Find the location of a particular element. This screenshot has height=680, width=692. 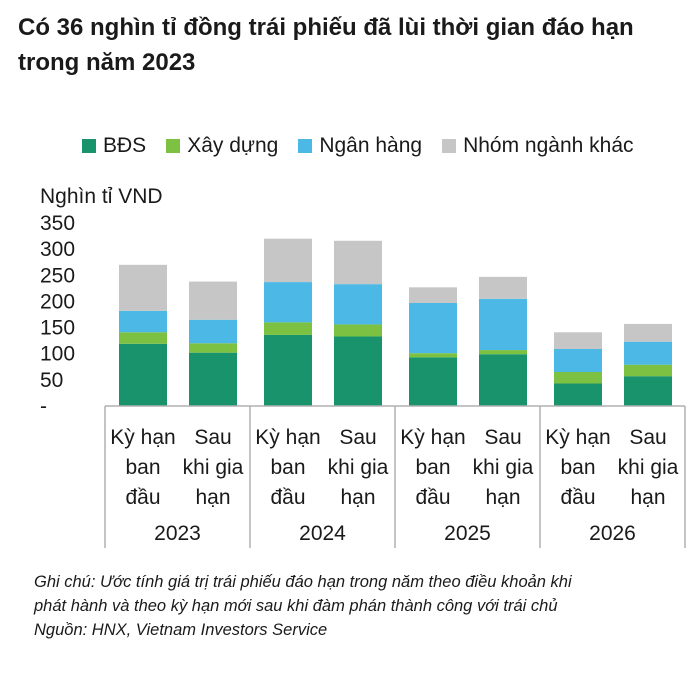

legend-item-bds: BĐS is located at coordinates (114, 146).